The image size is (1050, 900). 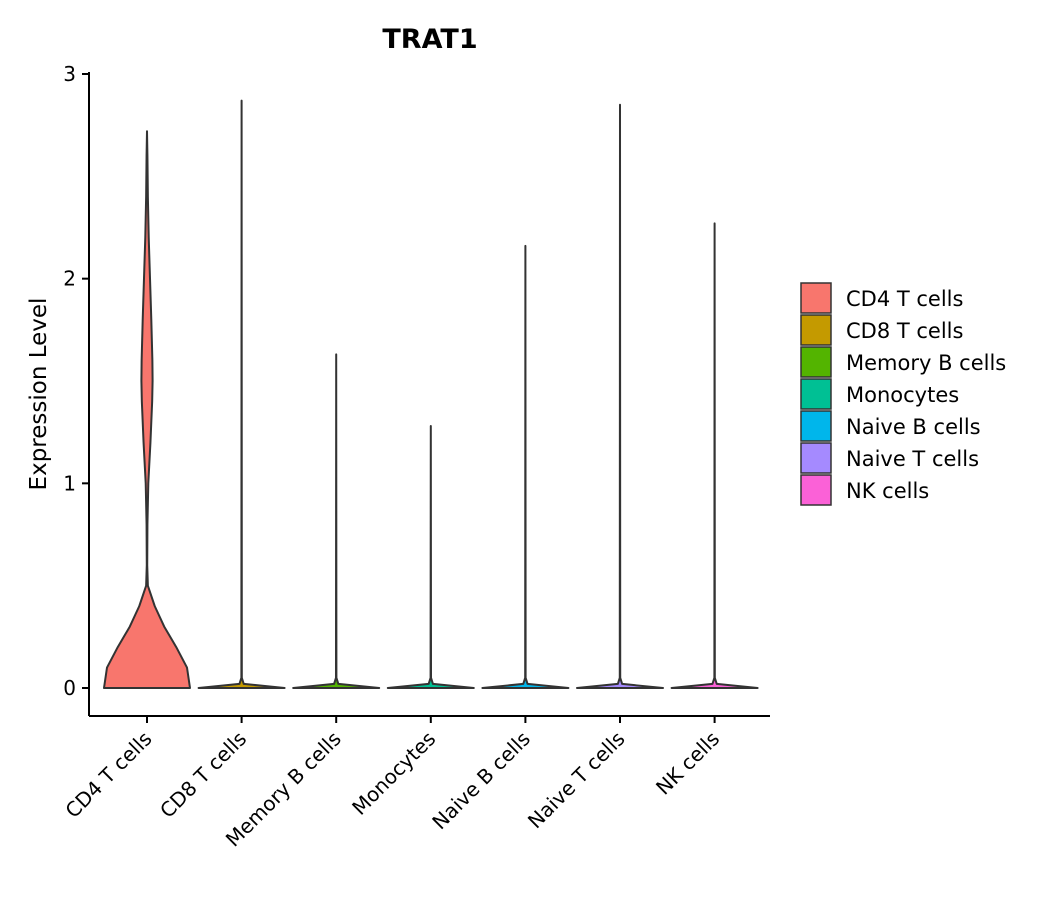 I want to click on x-tick-label: Naive T cells, so click(x=576, y=780).